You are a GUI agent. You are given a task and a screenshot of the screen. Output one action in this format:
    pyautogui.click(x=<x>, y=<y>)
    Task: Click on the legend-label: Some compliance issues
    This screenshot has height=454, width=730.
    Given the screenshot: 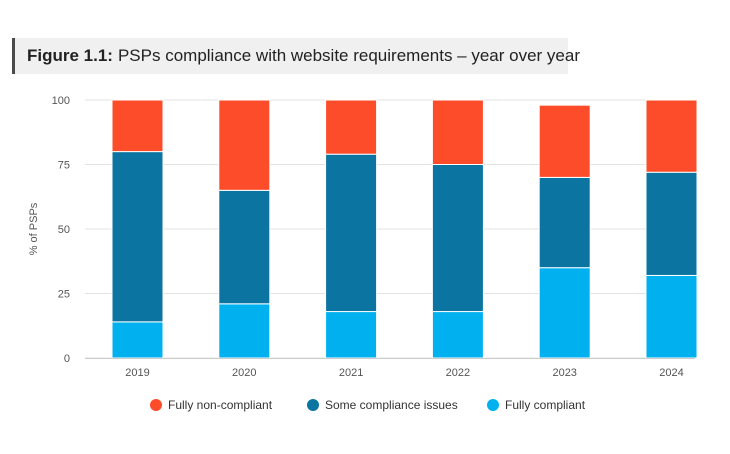 What is the action you would take?
    pyautogui.click(x=391, y=405)
    